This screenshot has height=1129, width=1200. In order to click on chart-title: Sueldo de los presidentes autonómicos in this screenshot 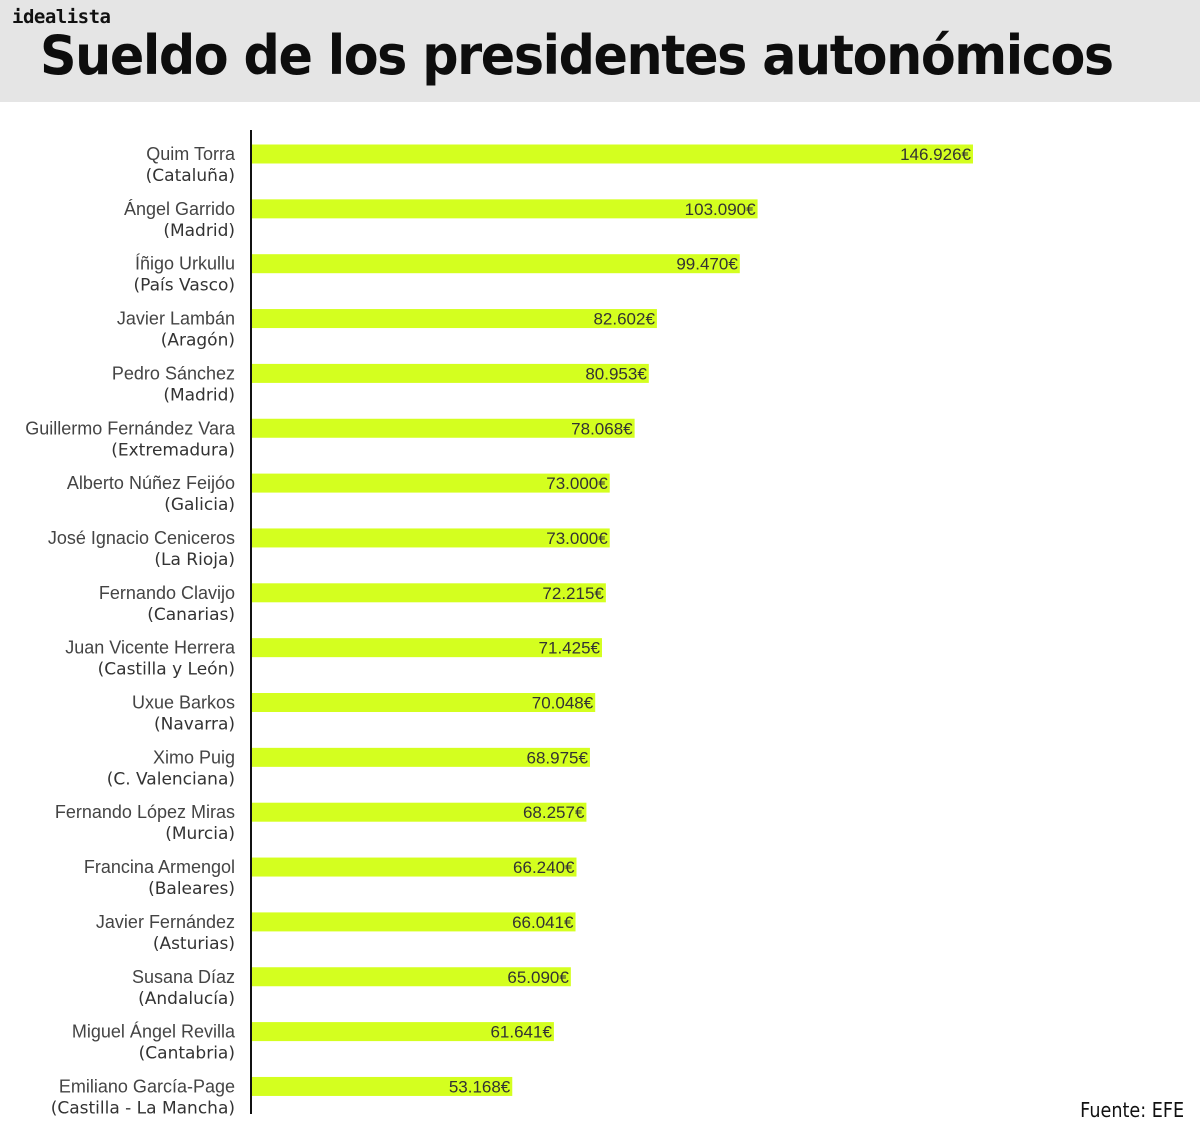, I will do `click(577, 55)`.